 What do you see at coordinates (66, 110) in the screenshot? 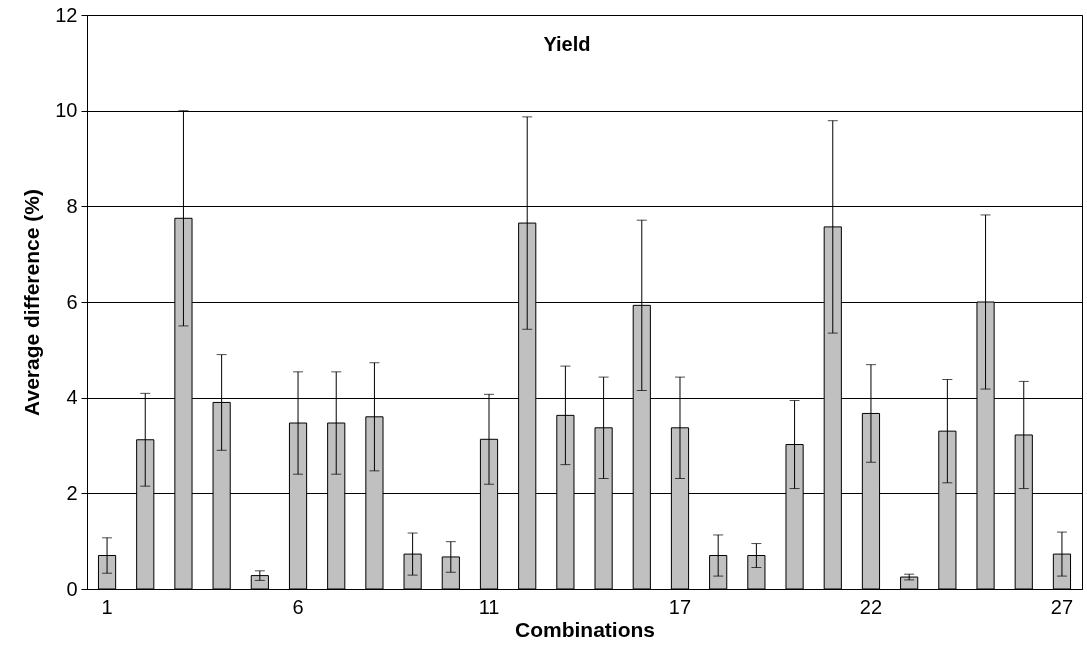
I see `y-tick-label: 10` at bounding box center [66, 110].